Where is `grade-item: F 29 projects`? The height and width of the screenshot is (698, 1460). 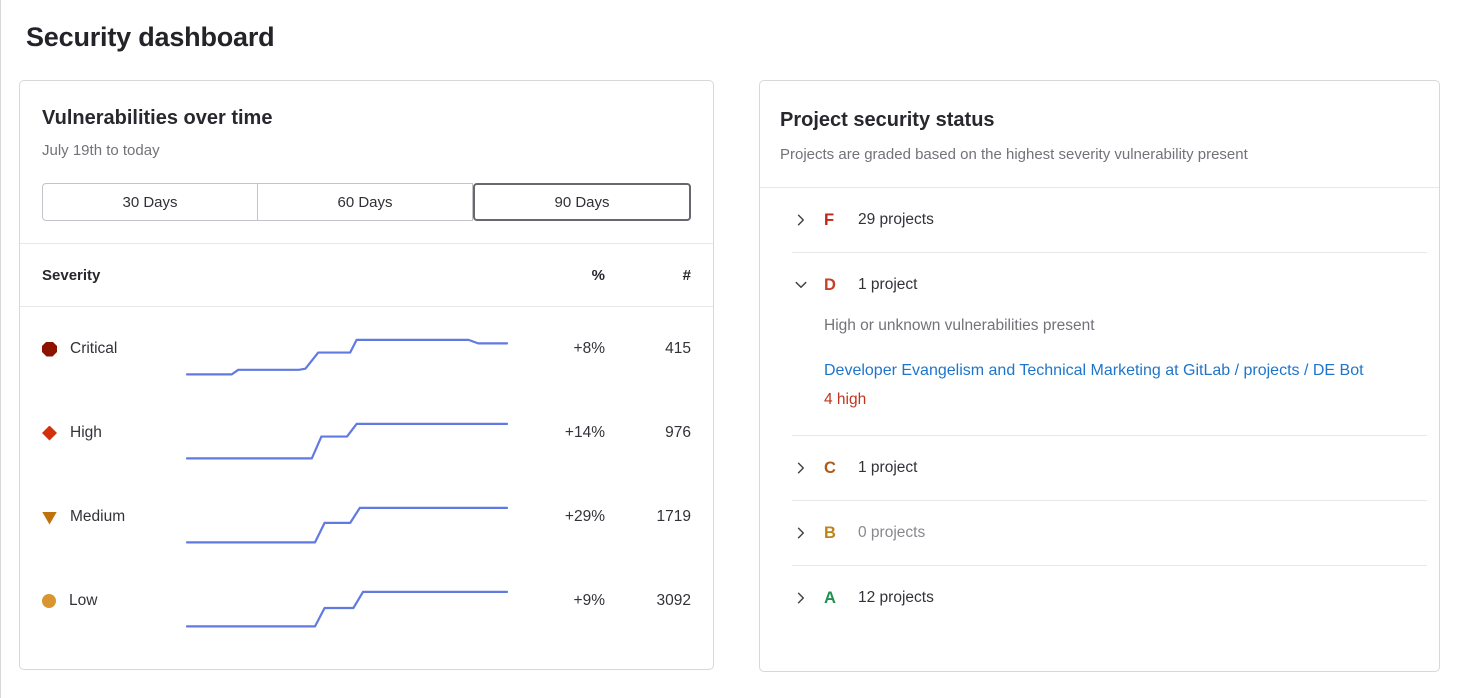 grade-item: F 29 projects is located at coordinates (1103, 220).